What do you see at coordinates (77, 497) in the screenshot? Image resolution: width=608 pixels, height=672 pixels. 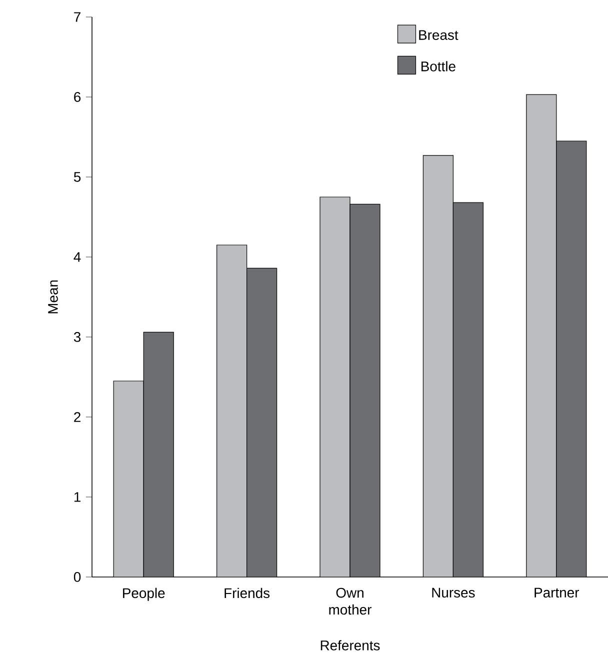 I see `y-tick-label: 1` at bounding box center [77, 497].